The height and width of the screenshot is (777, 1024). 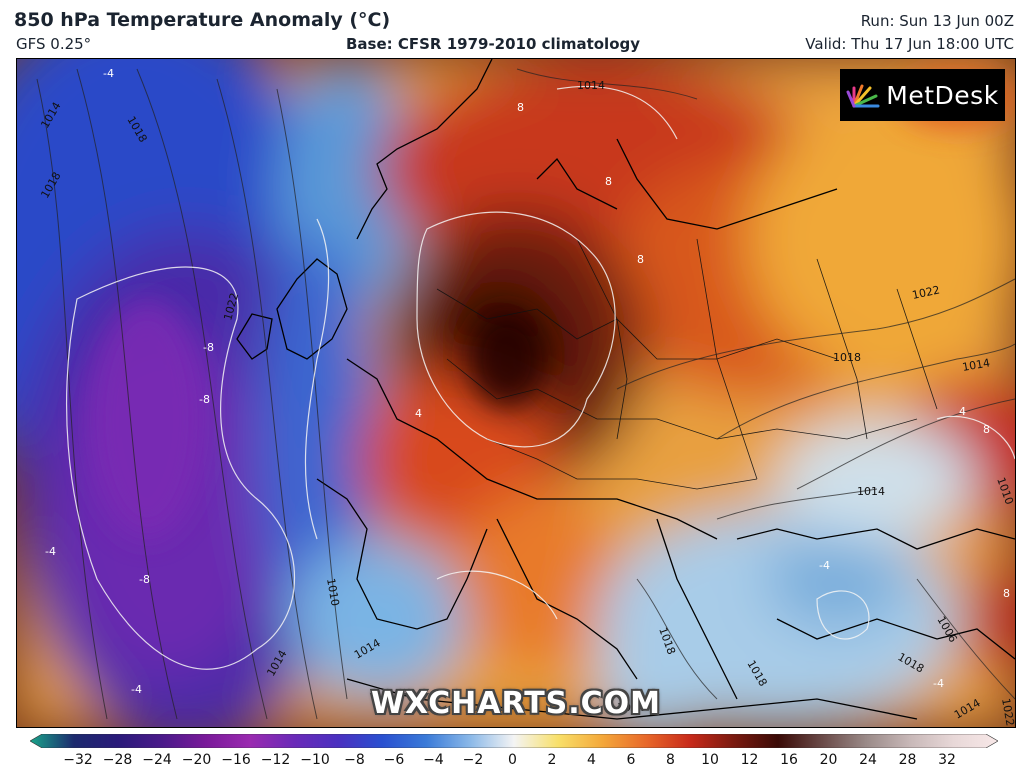 I want to click on colorbar-tick-label: 0, so click(x=512, y=760).